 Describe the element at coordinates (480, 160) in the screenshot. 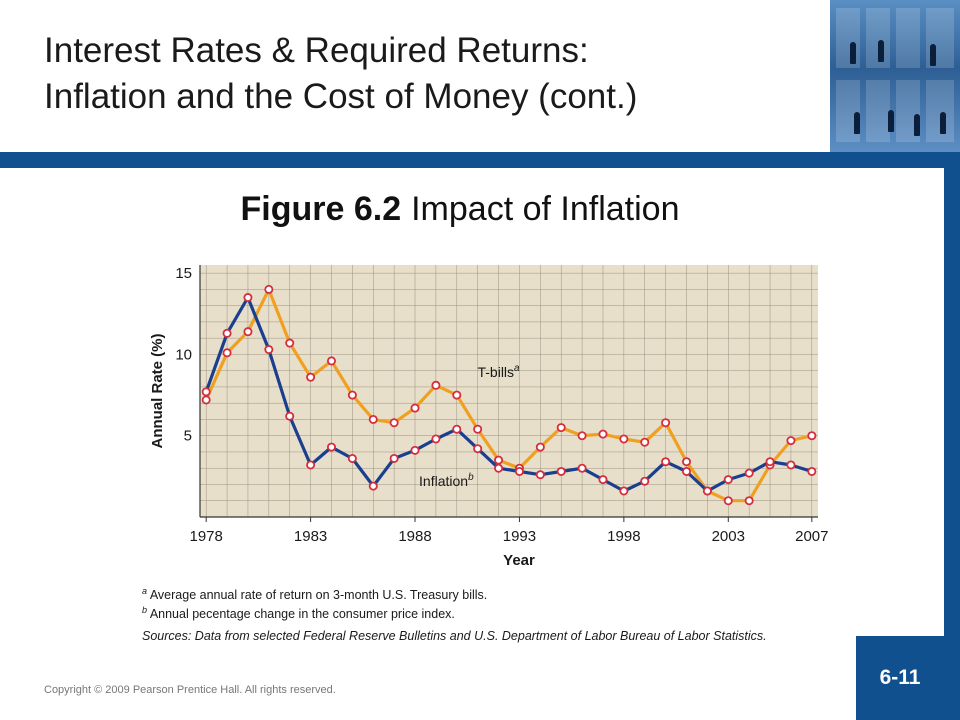

I see `header-divider-bar` at that location.